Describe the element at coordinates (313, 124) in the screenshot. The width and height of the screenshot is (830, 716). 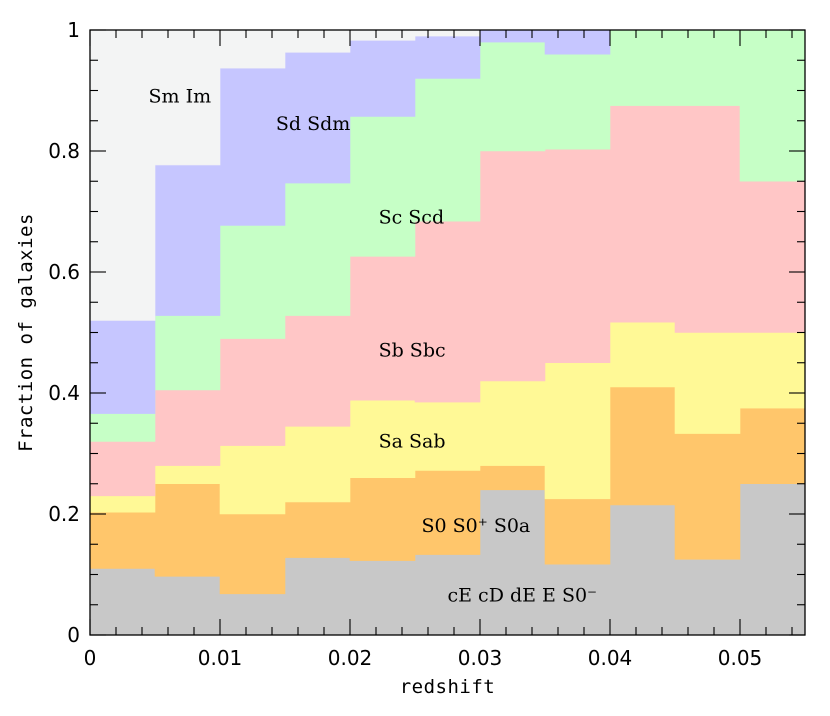
I see `region-label: Sd Sdm` at that location.